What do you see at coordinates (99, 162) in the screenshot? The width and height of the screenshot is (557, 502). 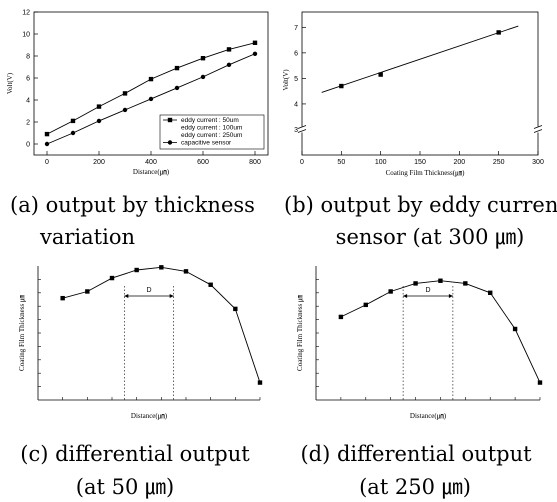 I see `chart-a-xtick-label: 200` at bounding box center [99, 162].